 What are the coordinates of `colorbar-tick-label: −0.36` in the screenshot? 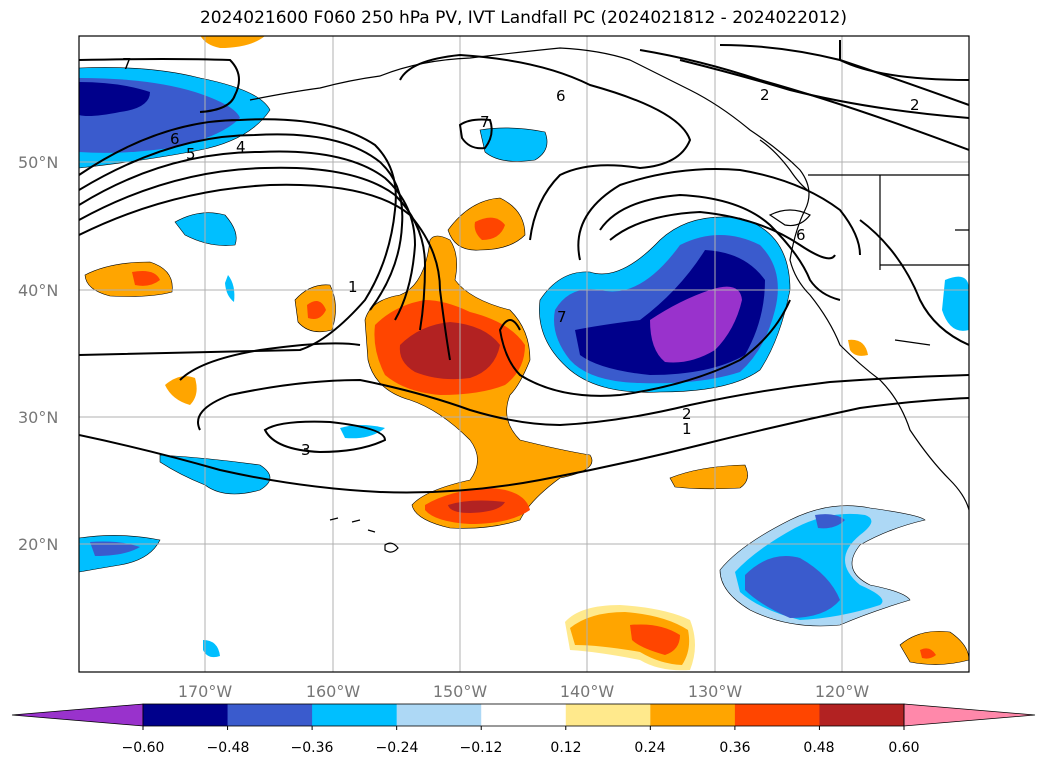 It's located at (312, 748).